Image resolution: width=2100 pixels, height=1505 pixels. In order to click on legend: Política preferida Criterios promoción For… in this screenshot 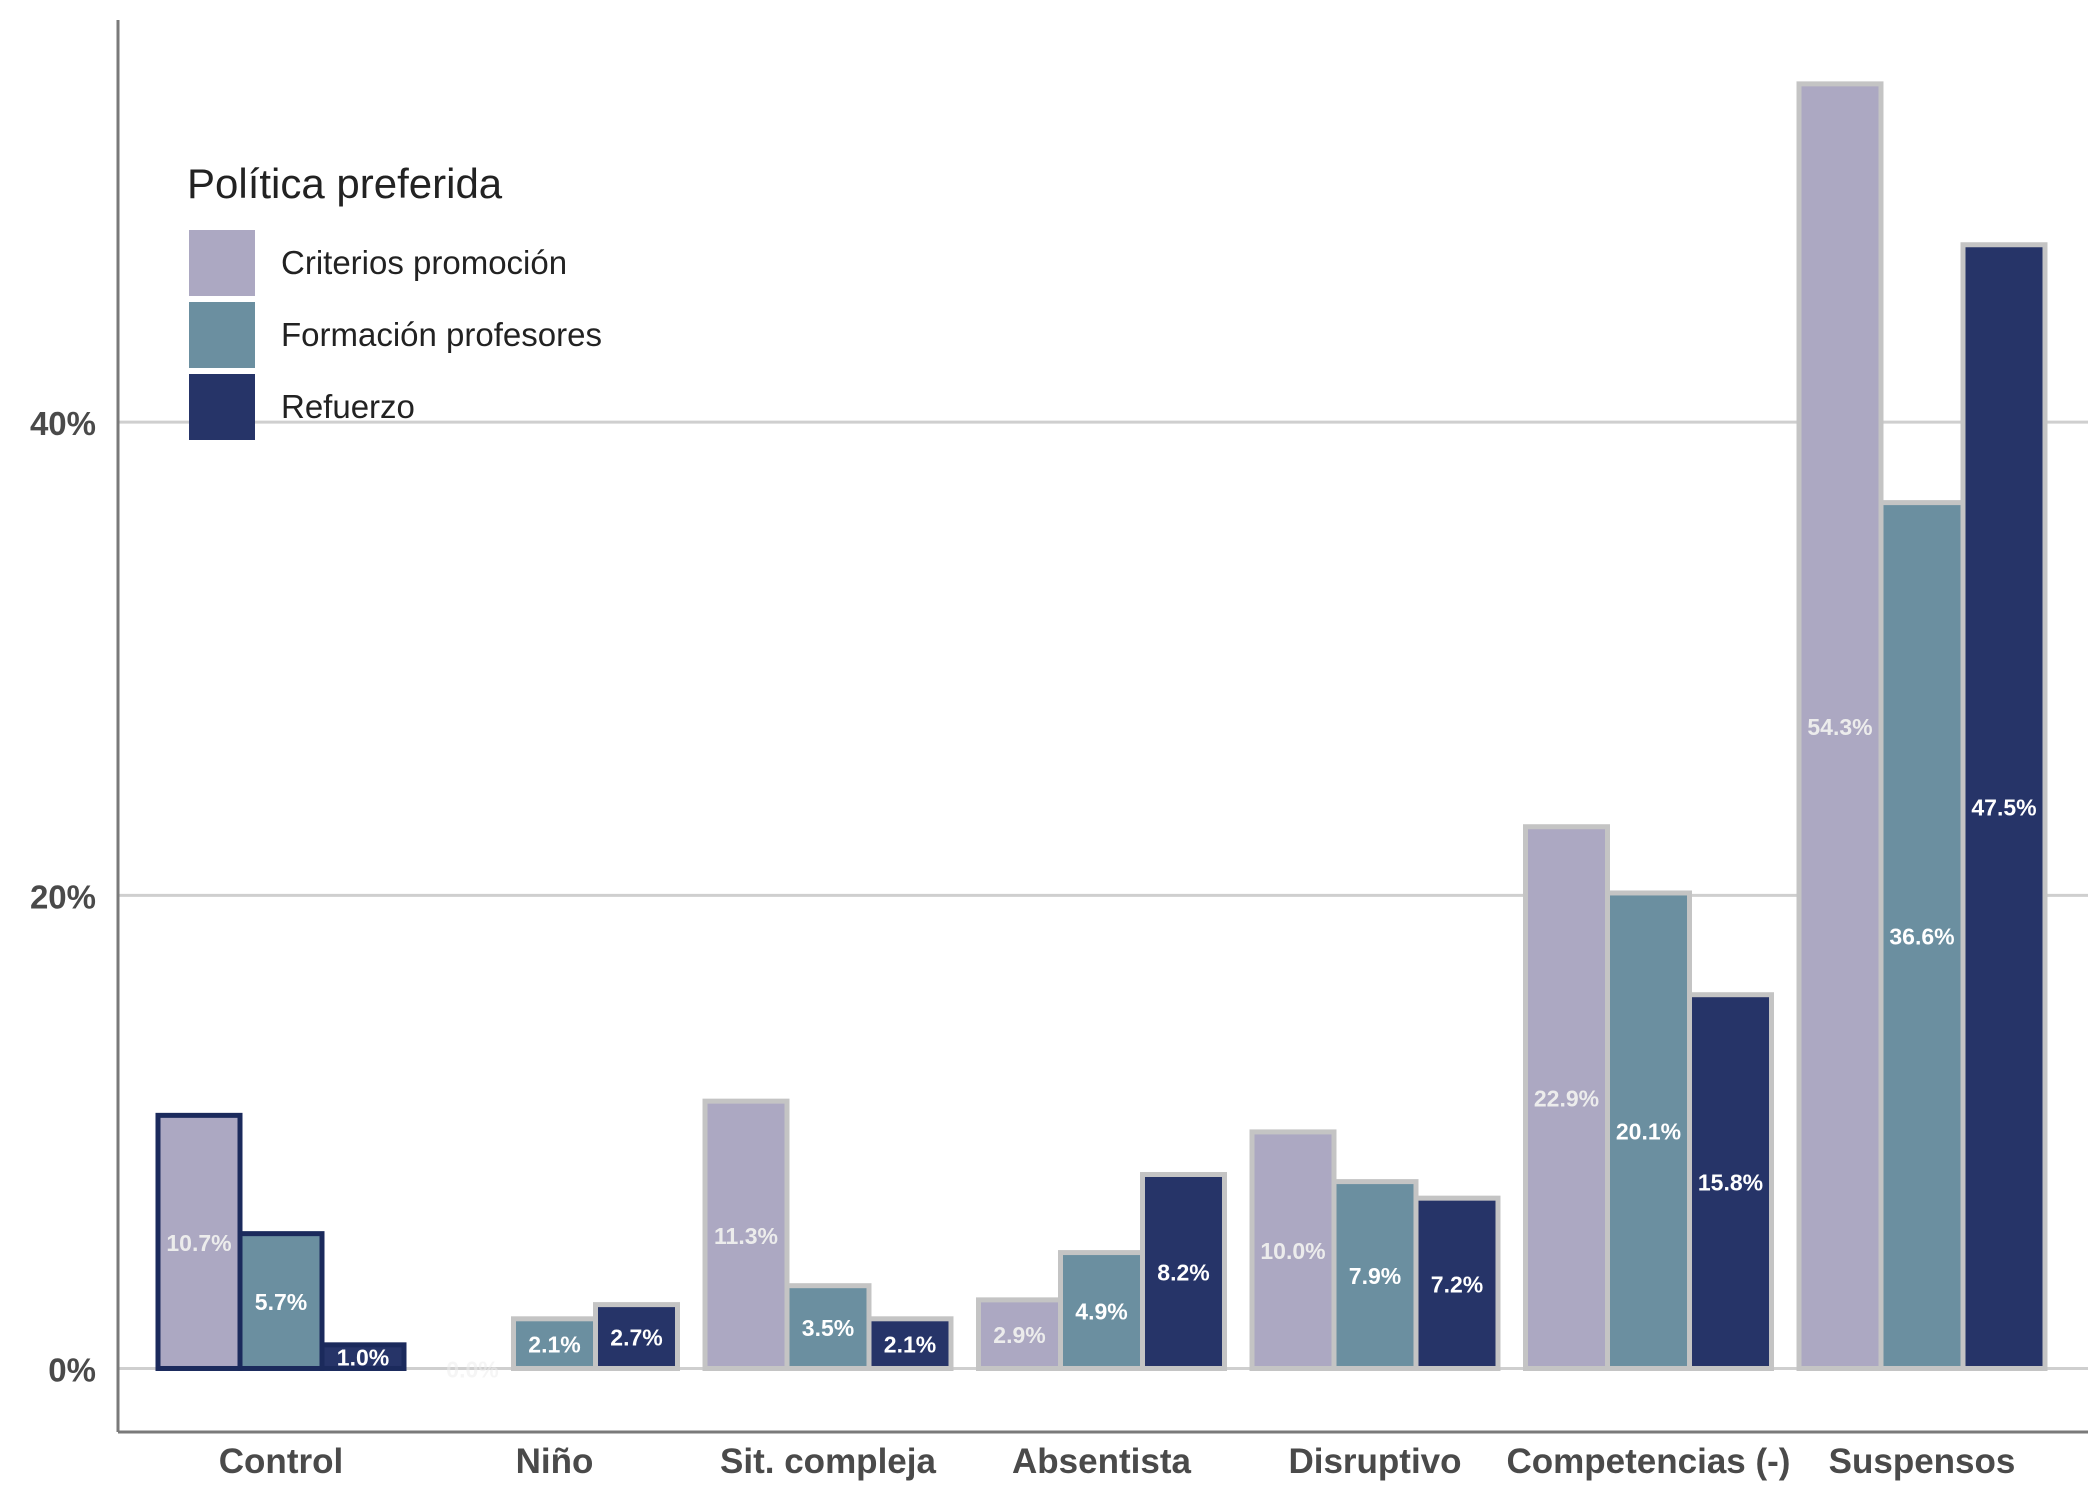, I will do `click(394, 300)`.